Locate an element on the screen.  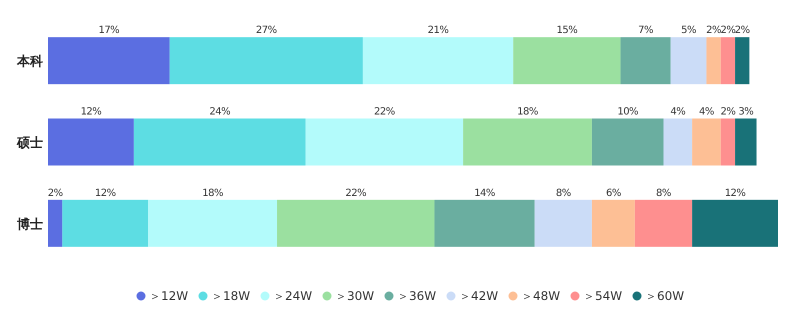
data-label: 17% is located at coordinates (109, 30).